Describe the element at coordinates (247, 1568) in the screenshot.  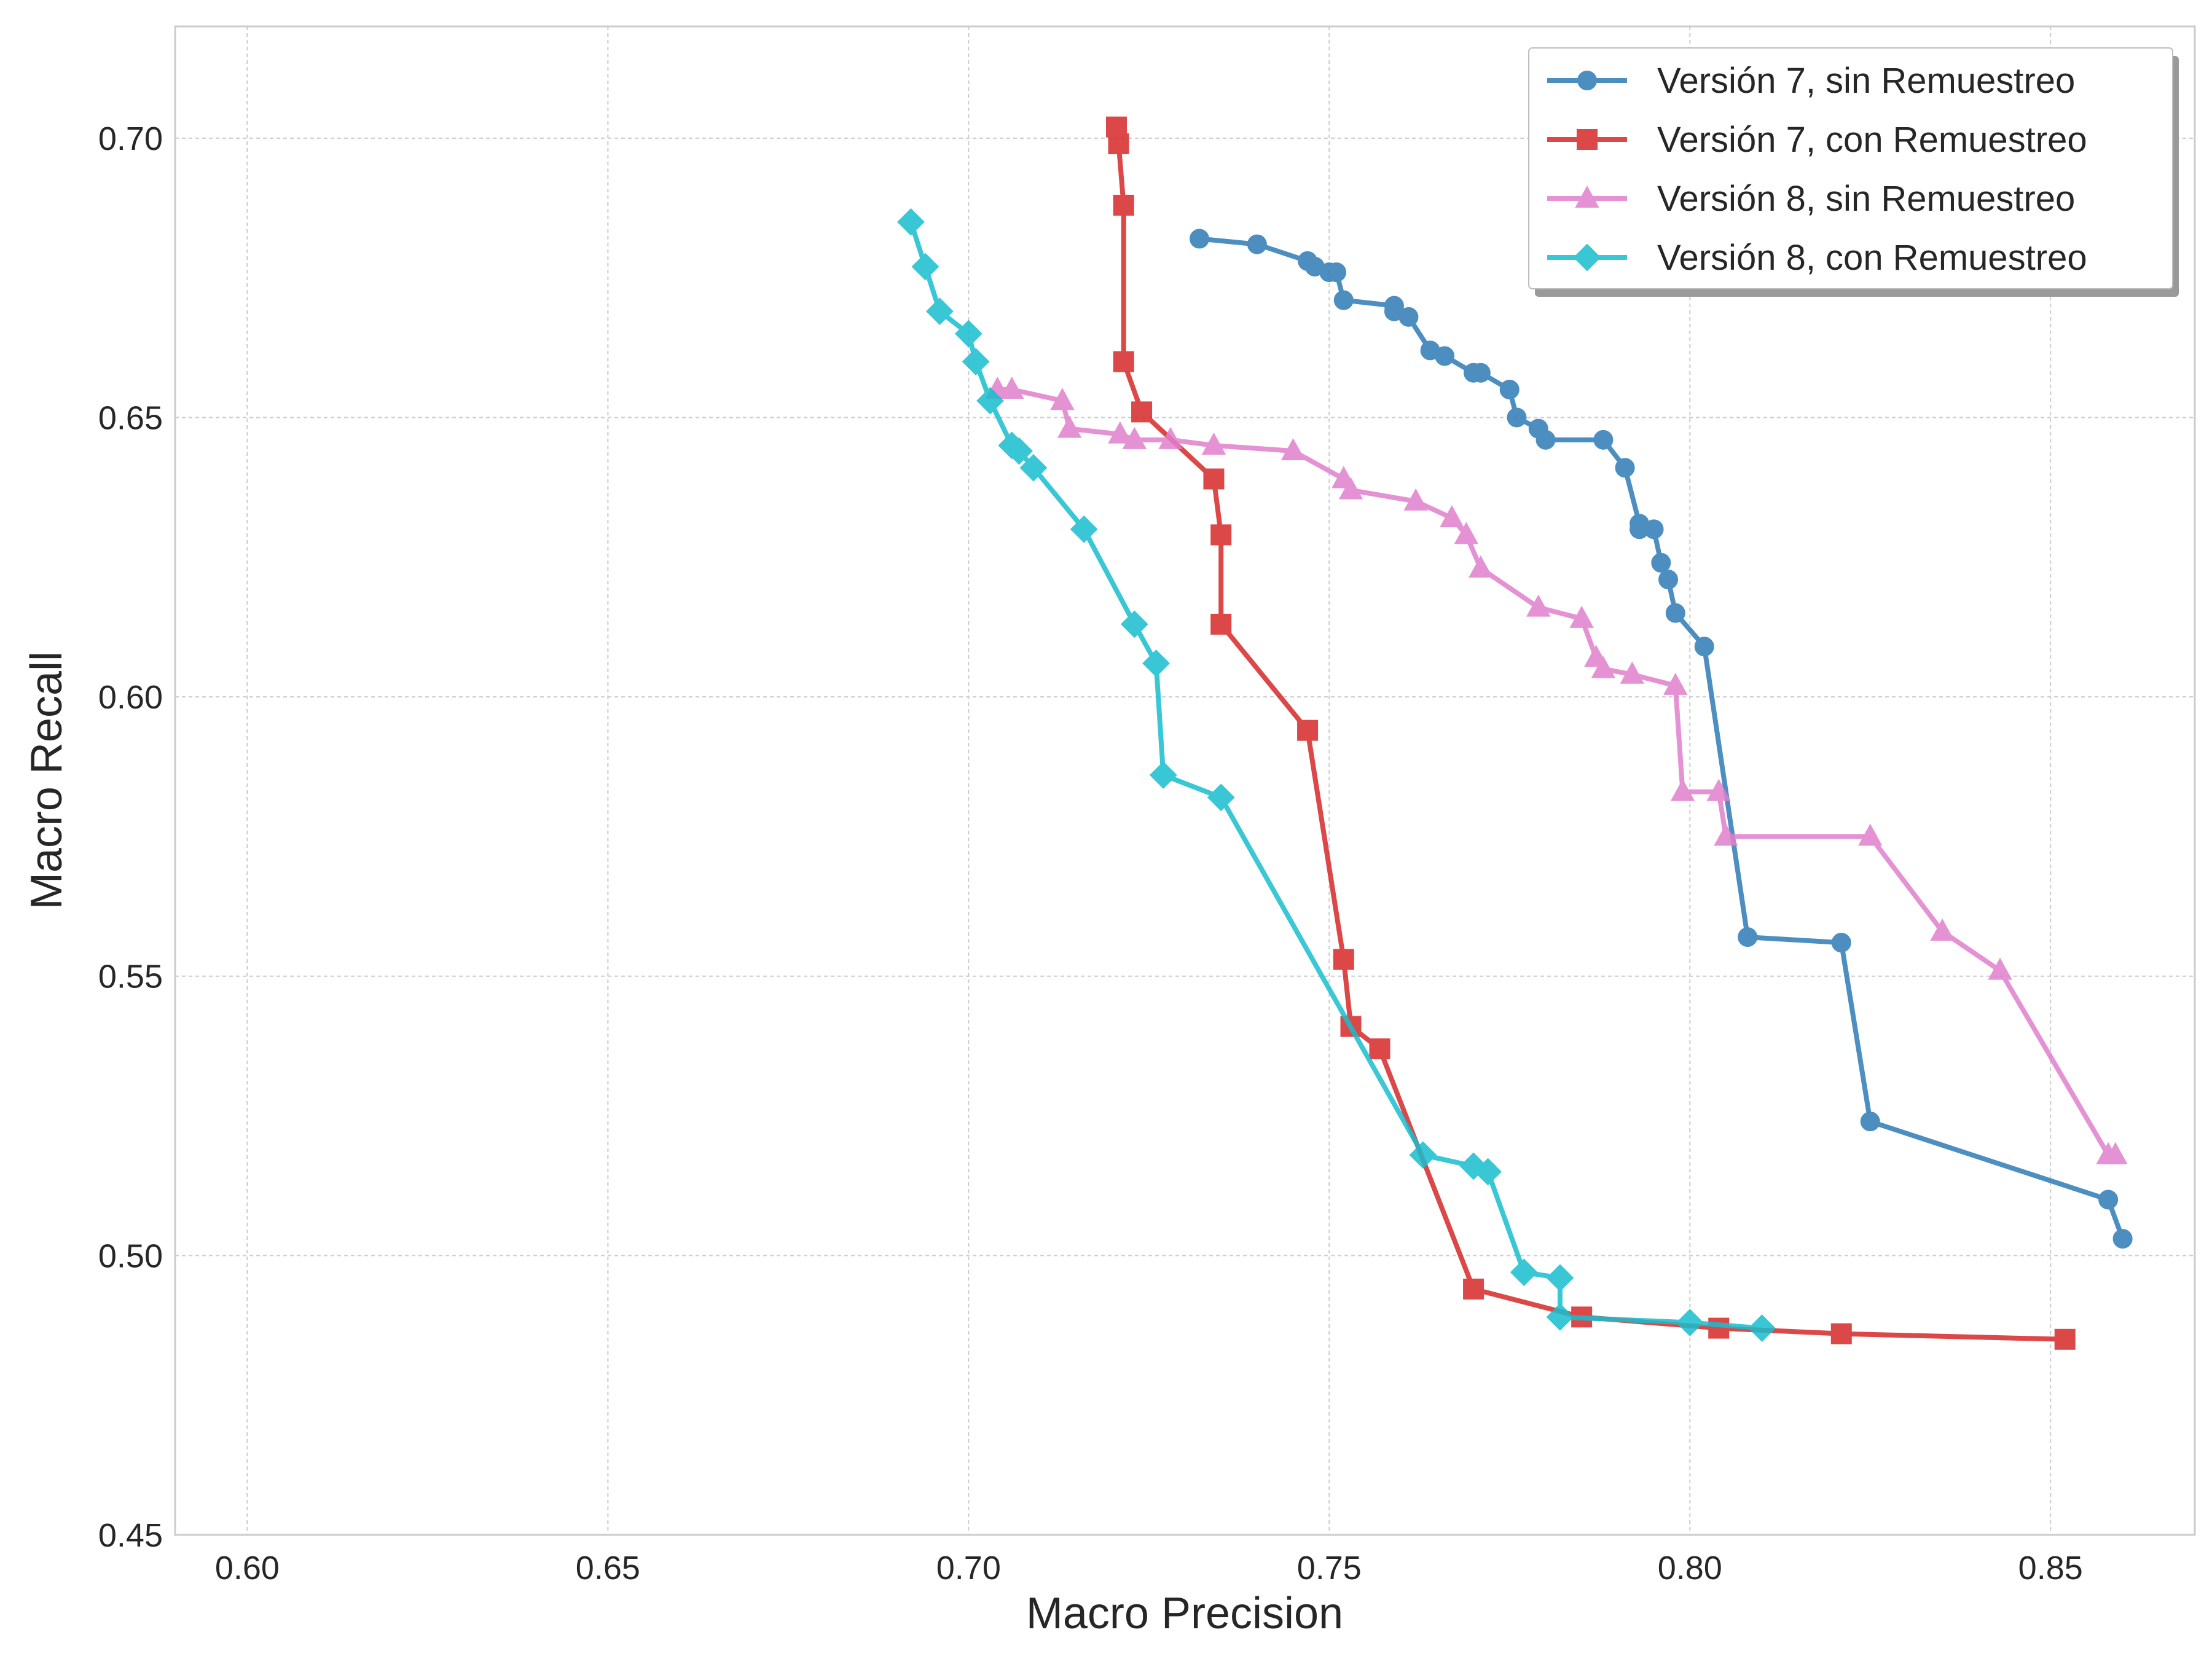
I see `x-tick-label: 0.60` at that location.